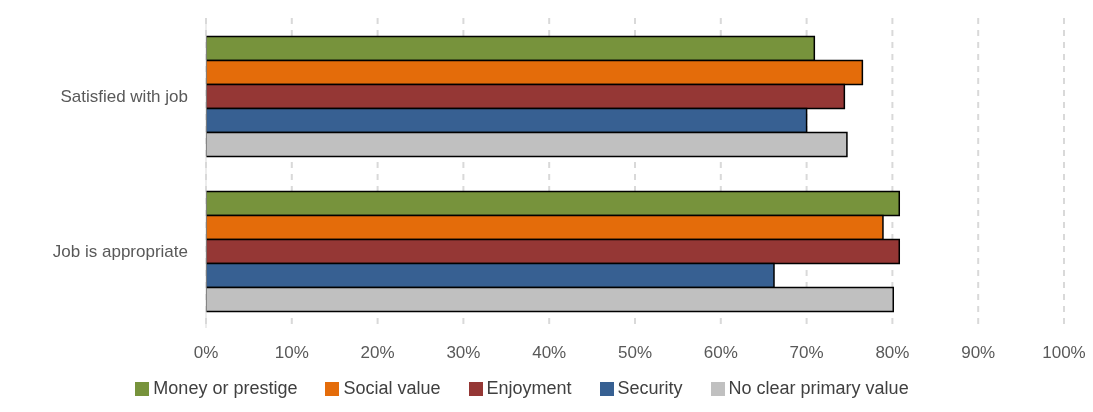 The height and width of the screenshot is (412, 1093). Describe the element at coordinates (392, 388) in the screenshot. I see `legend-label: Social value` at that location.